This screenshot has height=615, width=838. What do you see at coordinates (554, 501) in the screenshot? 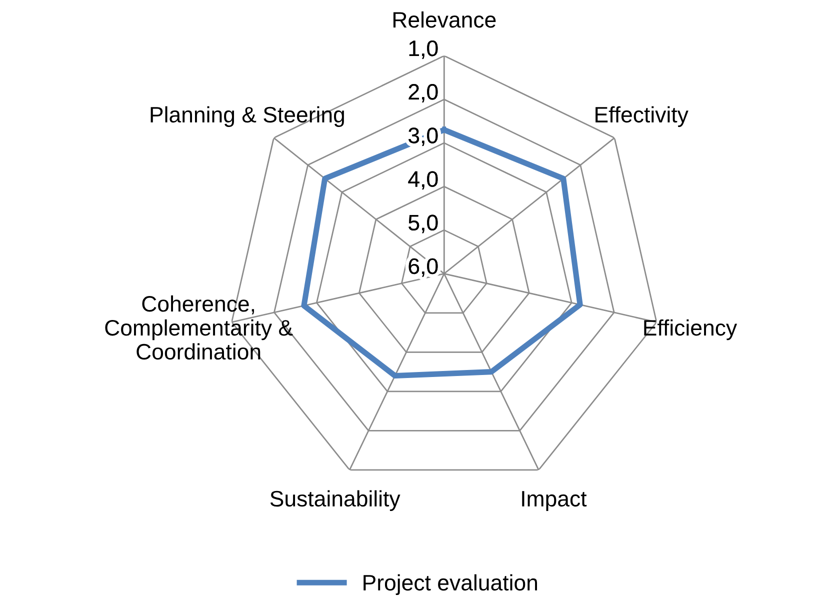
I see `spoke-label: Impact` at bounding box center [554, 501].